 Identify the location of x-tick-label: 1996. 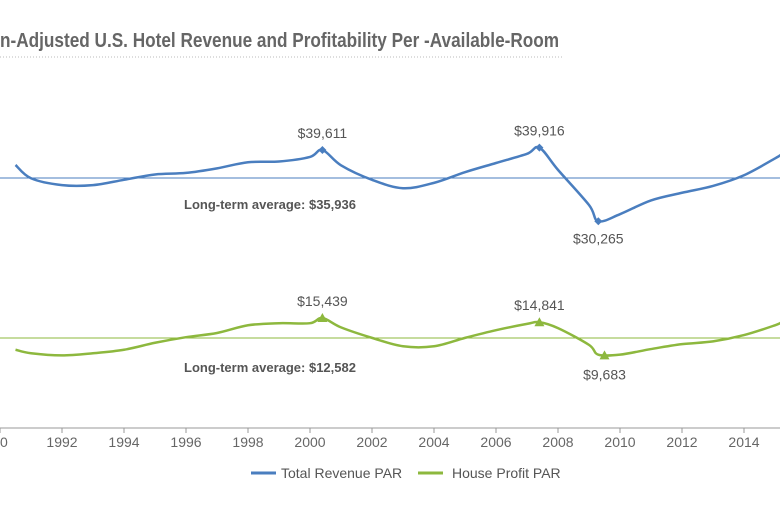
(185, 442).